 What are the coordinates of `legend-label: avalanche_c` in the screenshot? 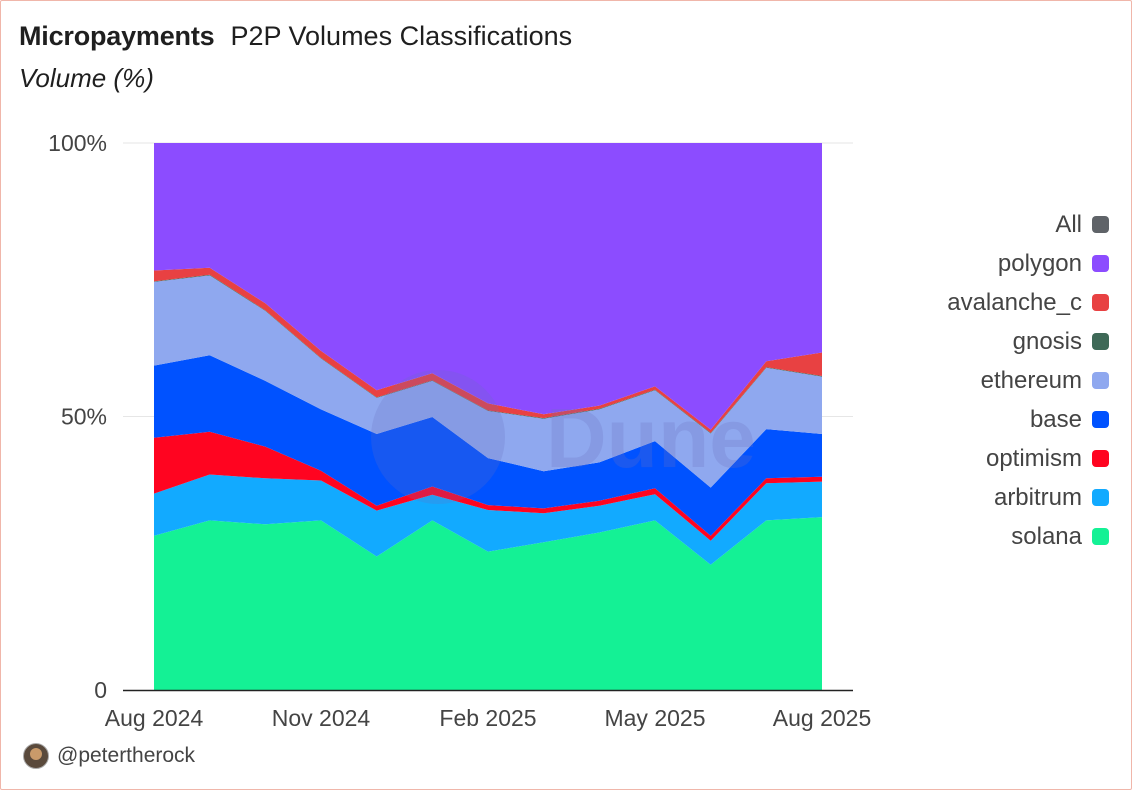 It's located at (1014, 302).